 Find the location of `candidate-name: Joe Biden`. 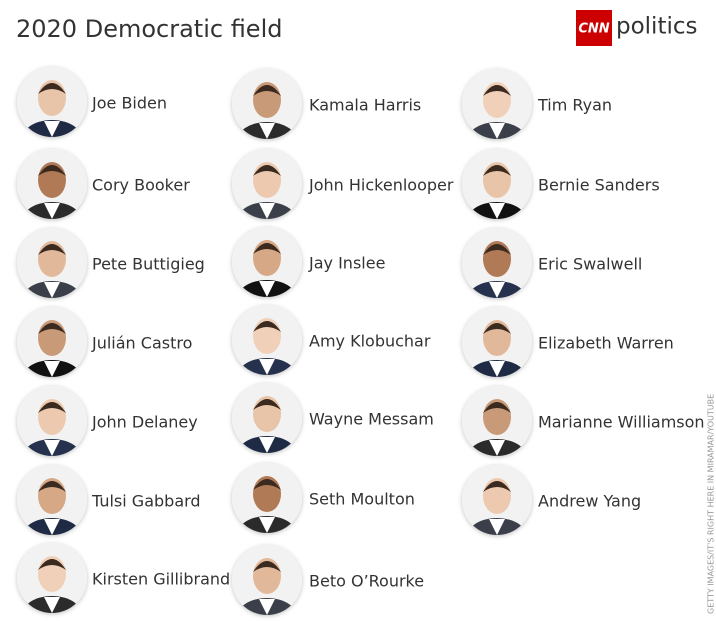

candidate-name: Joe Biden is located at coordinates (129, 103).